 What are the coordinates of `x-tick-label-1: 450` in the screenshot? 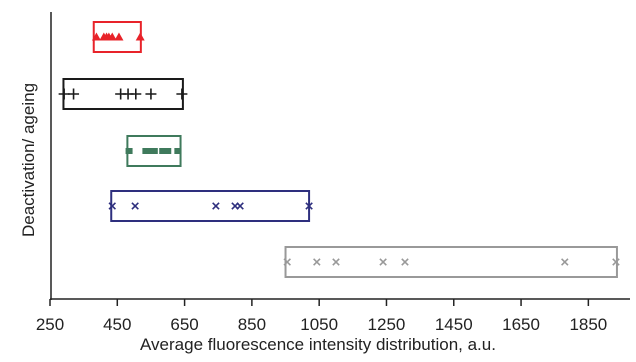 It's located at (117, 324).